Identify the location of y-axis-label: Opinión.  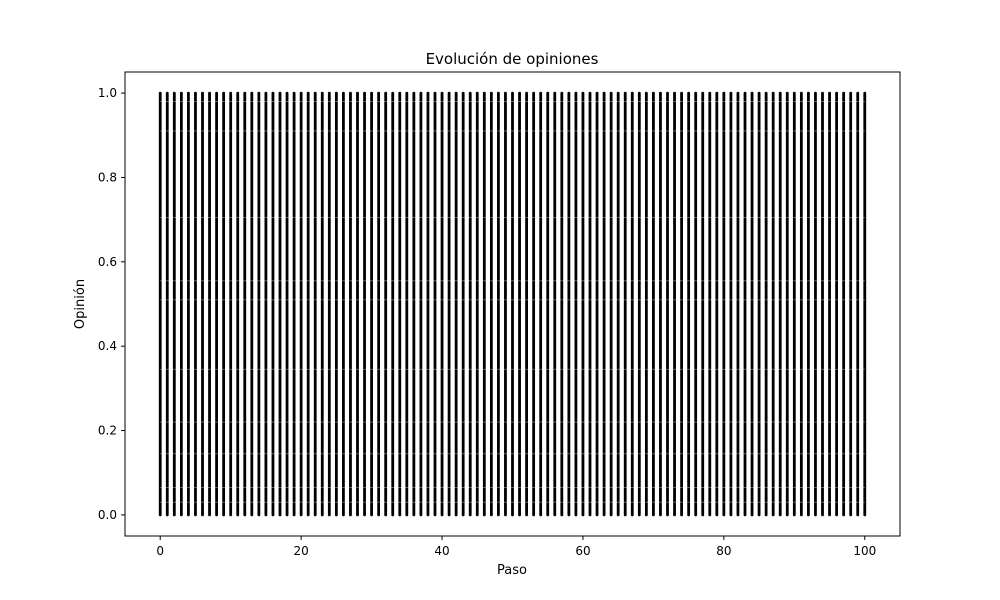
(80, 304).